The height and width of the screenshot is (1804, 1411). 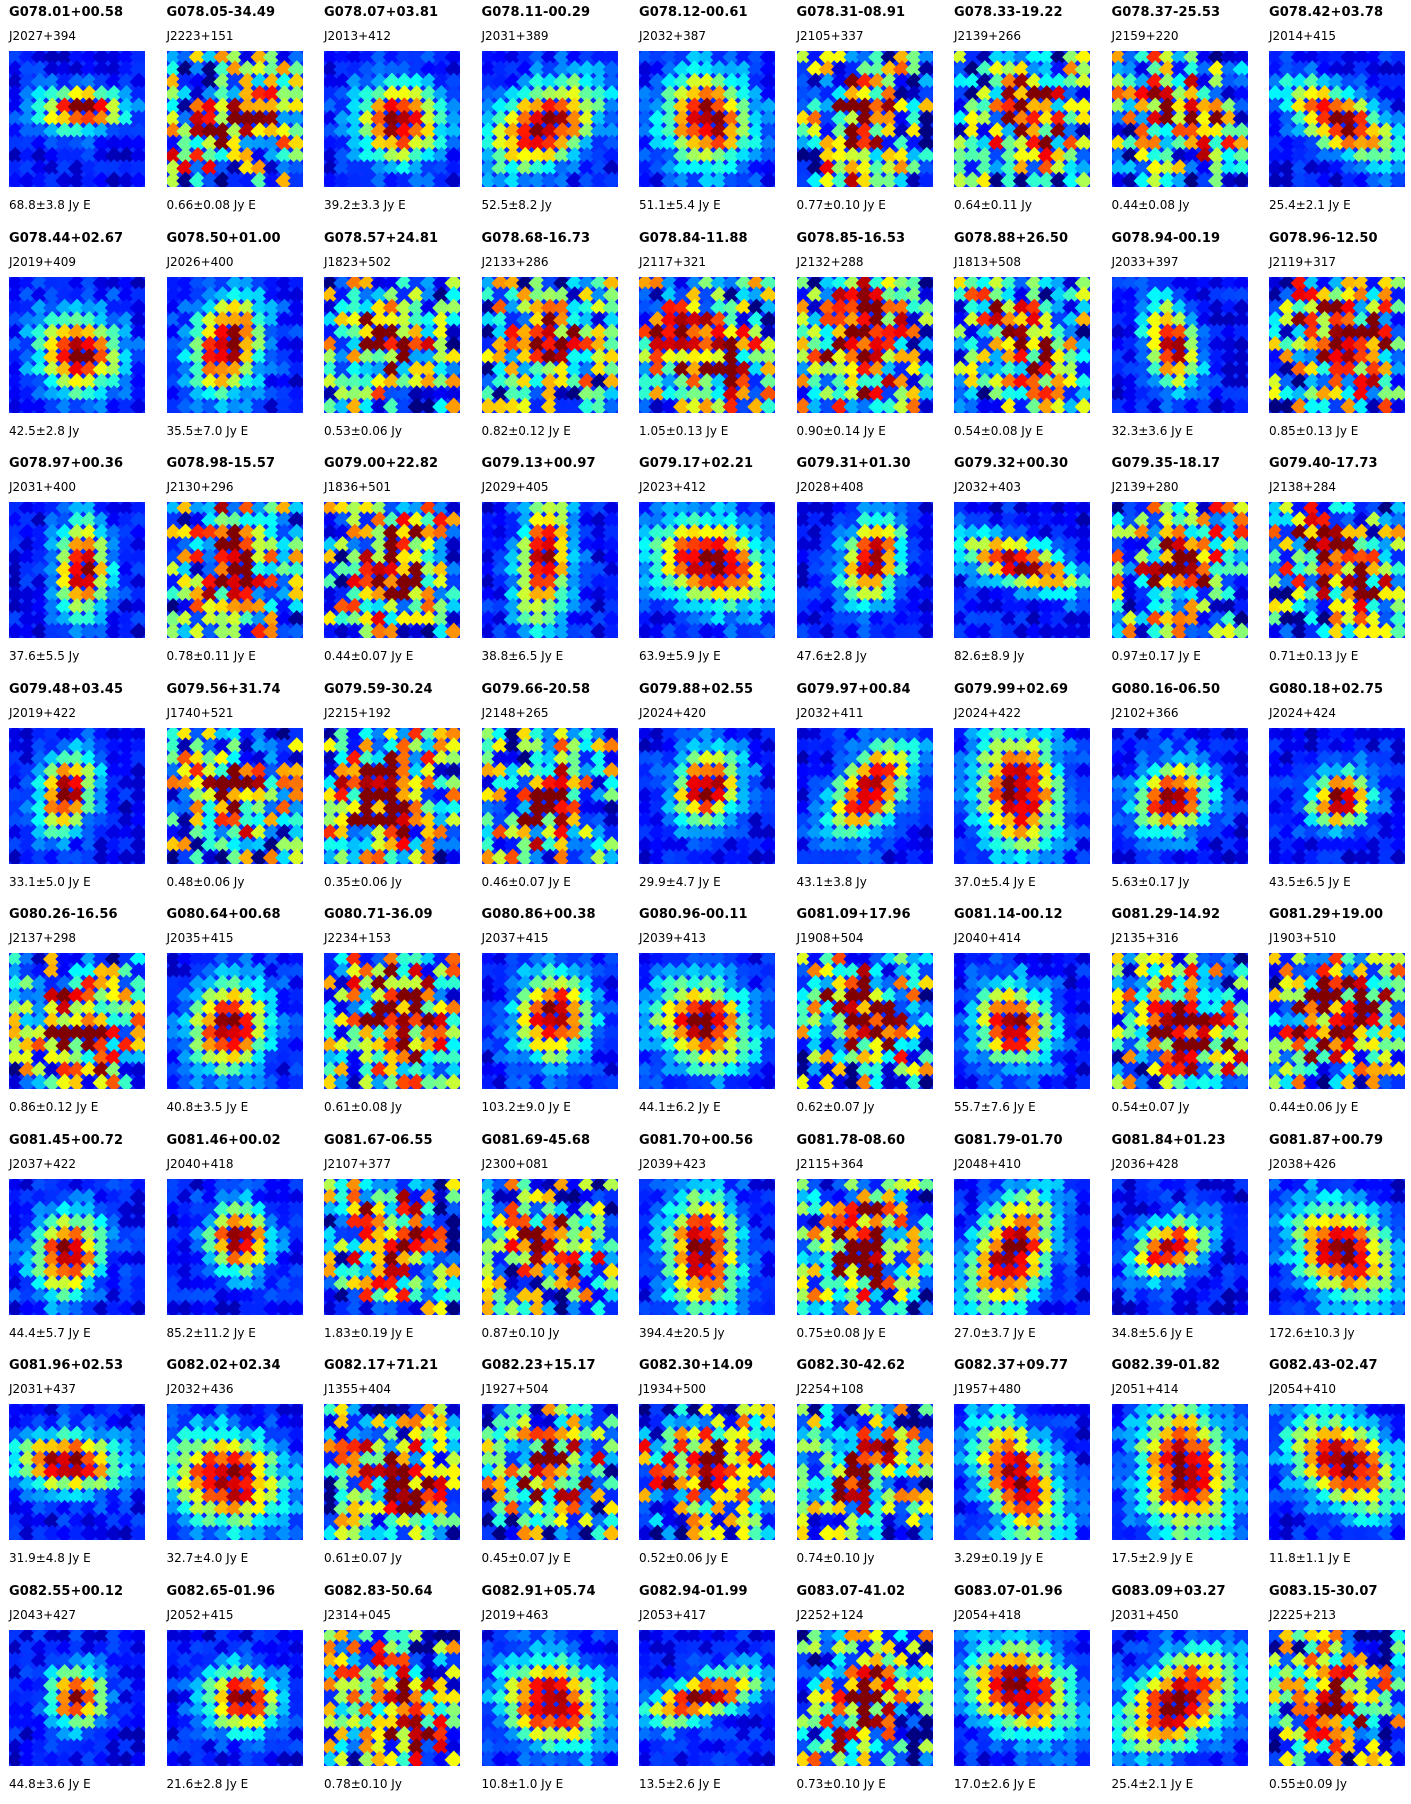 I want to click on source-cell: G079.31+01.30 J2028+408 47.6±2.8 Jy, so click(x=869, y=566).